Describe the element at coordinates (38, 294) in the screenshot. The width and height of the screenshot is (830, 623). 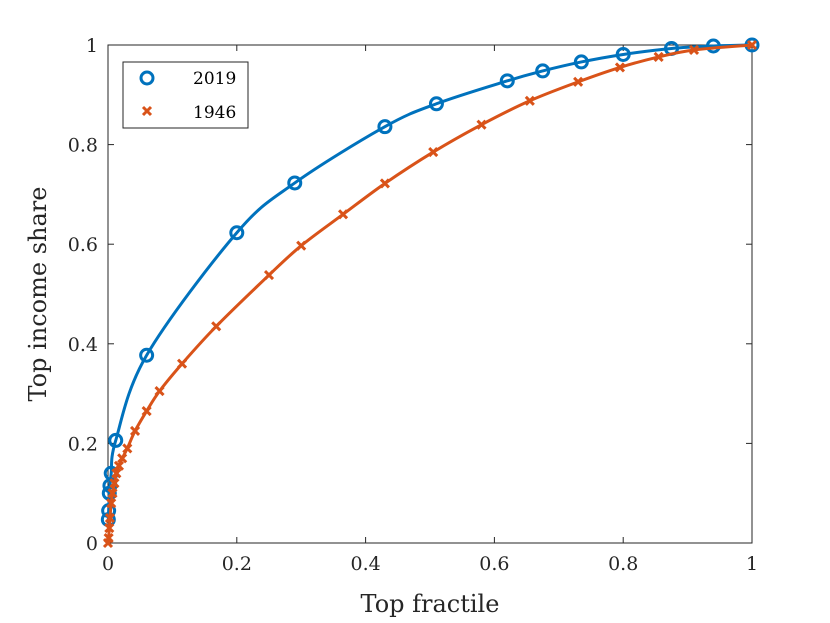
I see `y-axis-label: Top income share` at that location.